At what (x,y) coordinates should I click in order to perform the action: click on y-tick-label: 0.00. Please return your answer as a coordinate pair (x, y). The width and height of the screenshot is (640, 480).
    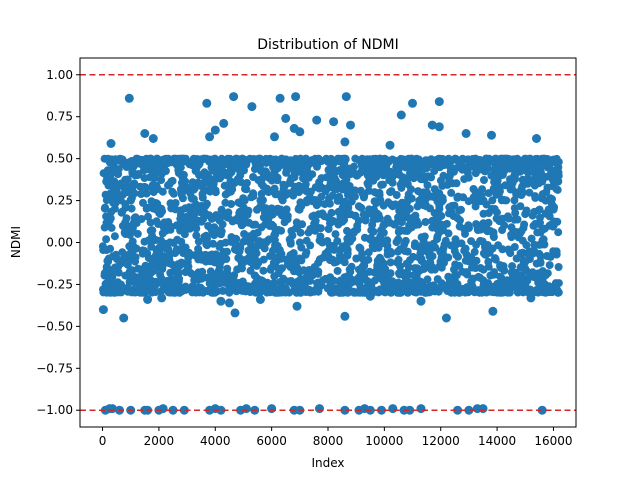
    Looking at the image, I should click on (59, 243).